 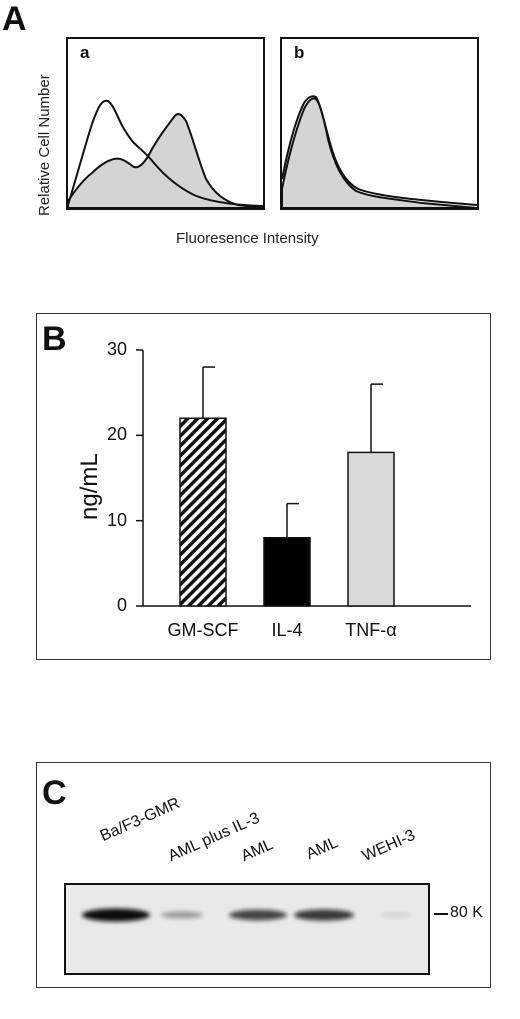 What do you see at coordinates (165, 160) in the screenshot?
I see `histogram-a-stained-fill` at bounding box center [165, 160].